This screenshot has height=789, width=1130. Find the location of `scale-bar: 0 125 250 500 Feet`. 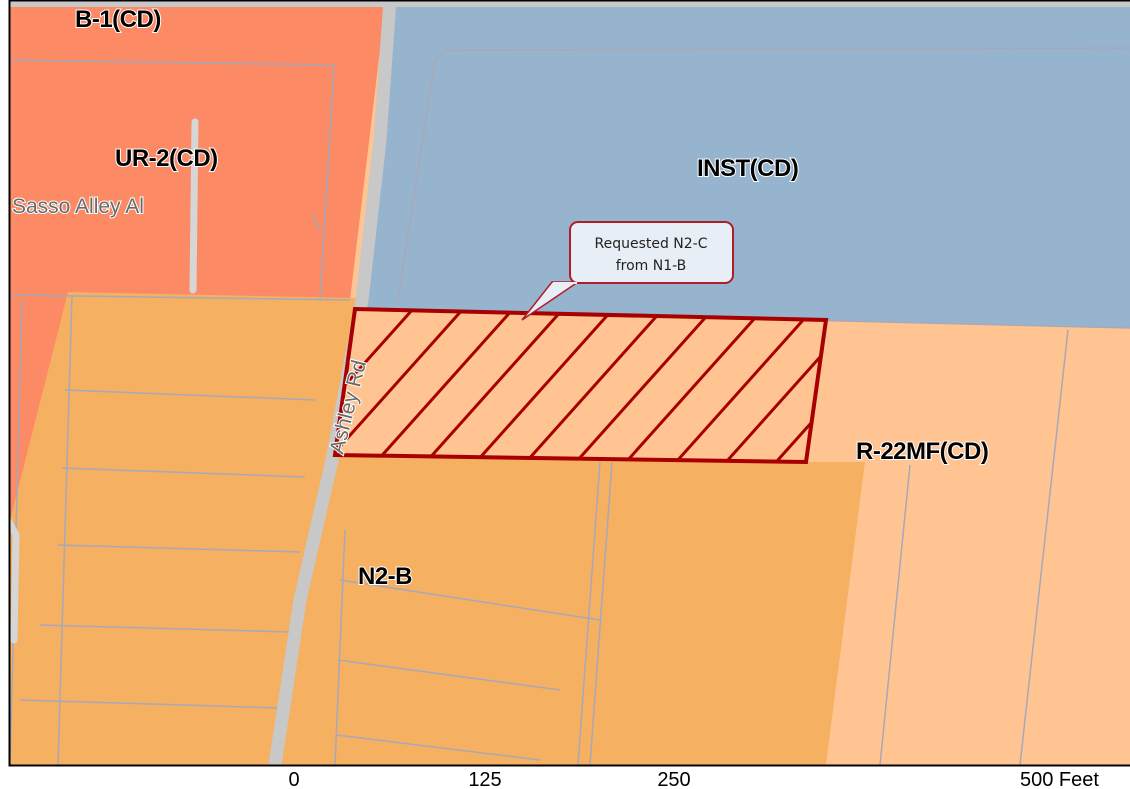

scale-bar: 0 125 250 500 Feet is located at coordinates (693, 779).